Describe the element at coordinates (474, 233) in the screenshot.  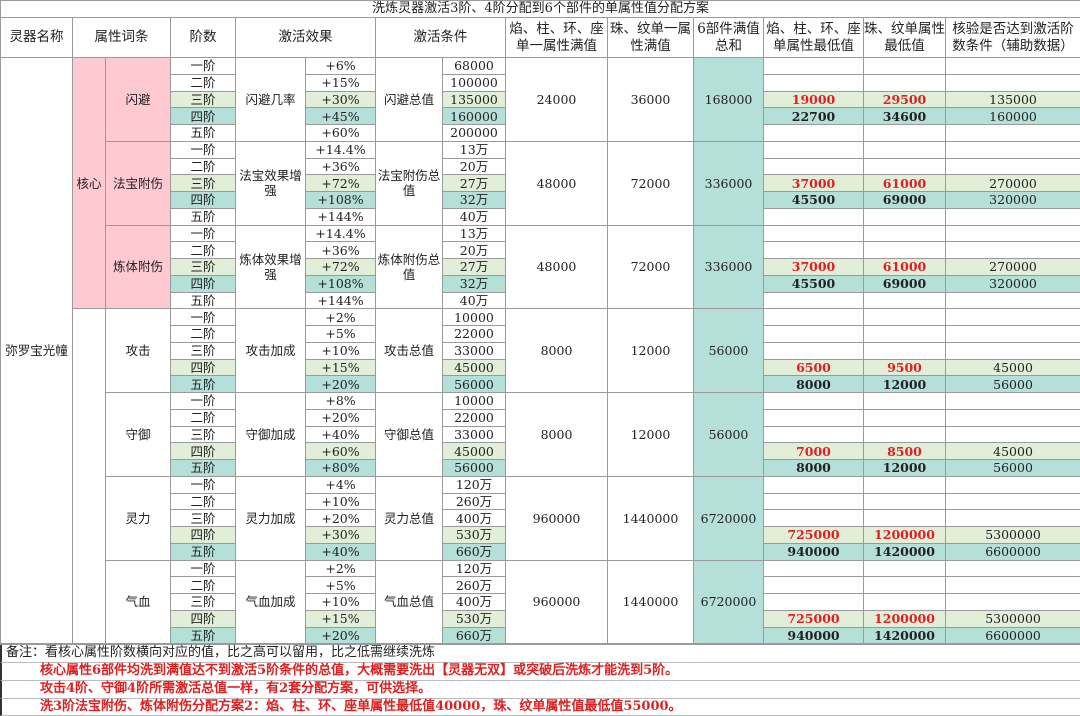
I see `condition-value-cell: 13万` at that location.